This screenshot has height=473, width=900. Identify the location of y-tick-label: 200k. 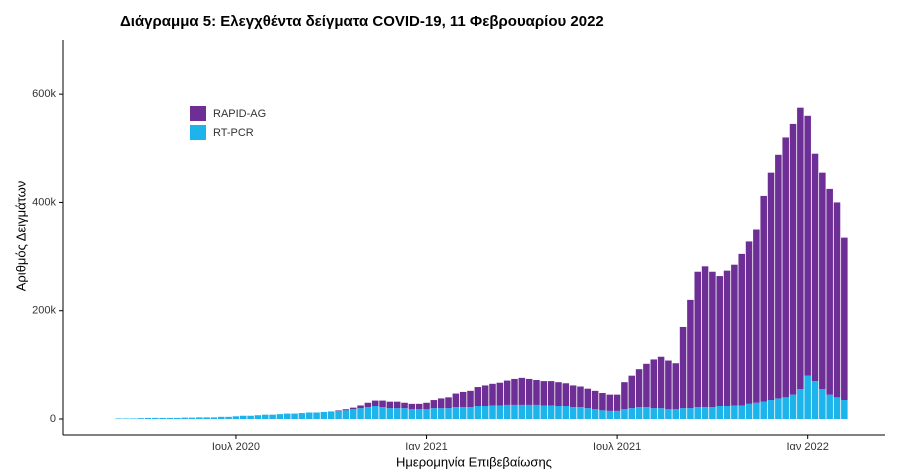
(44, 311).